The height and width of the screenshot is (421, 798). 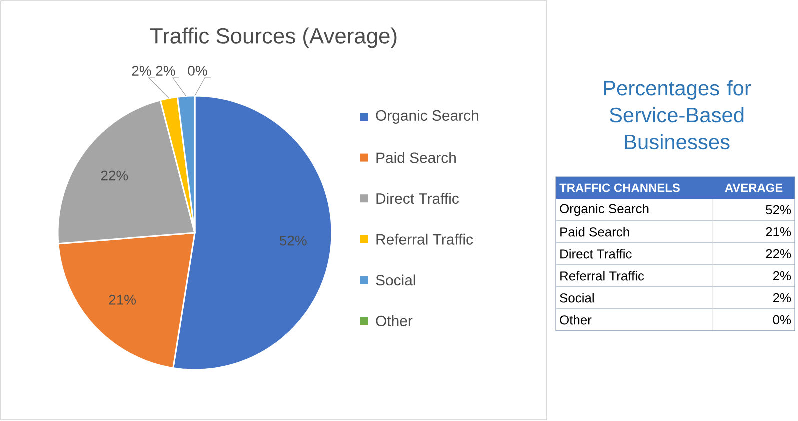 I want to click on text: TRAFFIC CHANNELS, so click(x=620, y=188).